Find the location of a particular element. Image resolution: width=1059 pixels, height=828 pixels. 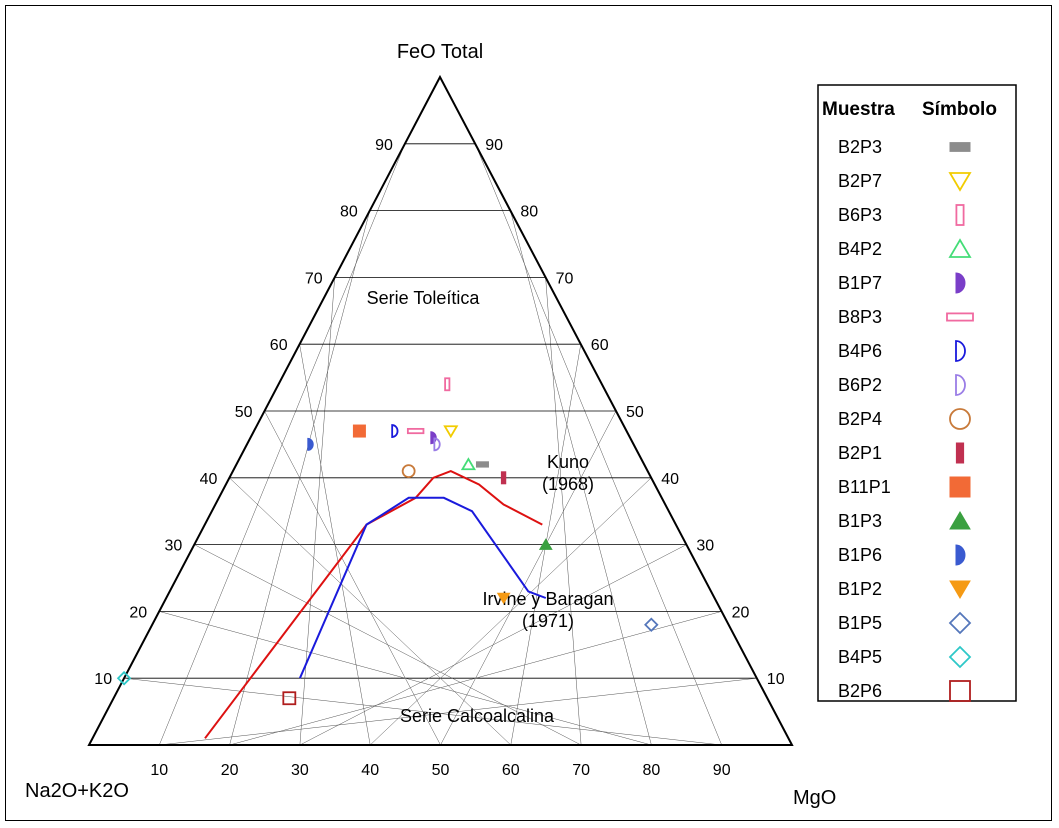

legend-box is located at coordinates (917, 393).